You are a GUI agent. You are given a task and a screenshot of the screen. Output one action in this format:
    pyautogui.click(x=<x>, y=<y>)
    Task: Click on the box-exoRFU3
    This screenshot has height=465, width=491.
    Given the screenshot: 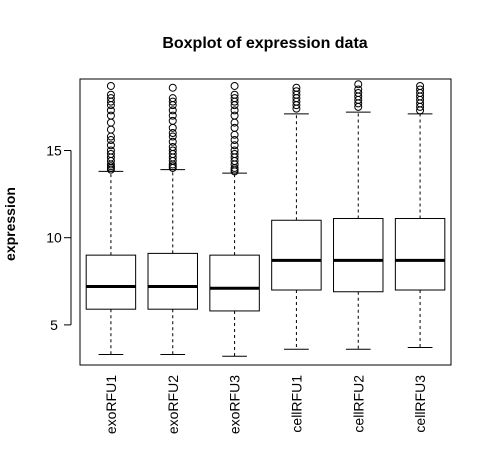 What is the action you would take?
    pyautogui.click(x=234, y=219)
    